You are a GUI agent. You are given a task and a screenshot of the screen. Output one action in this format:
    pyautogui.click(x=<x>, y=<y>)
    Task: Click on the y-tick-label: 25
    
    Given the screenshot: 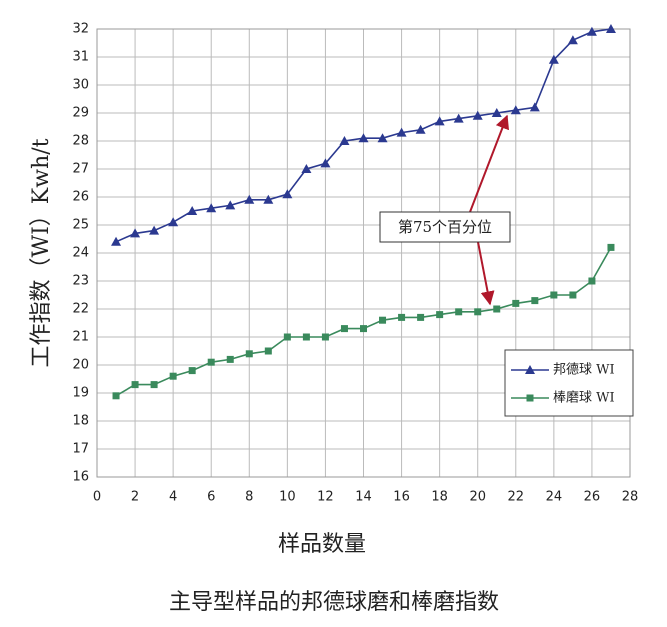 What is the action you would take?
    pyautogui.click(x=80, y=225)
    